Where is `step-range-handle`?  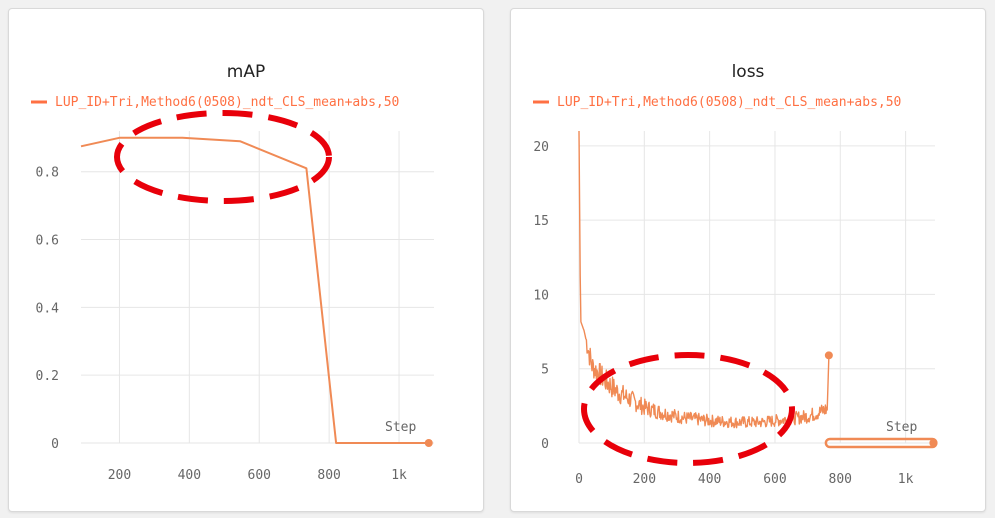 step-range-handle is located at coordinates (933, 443).